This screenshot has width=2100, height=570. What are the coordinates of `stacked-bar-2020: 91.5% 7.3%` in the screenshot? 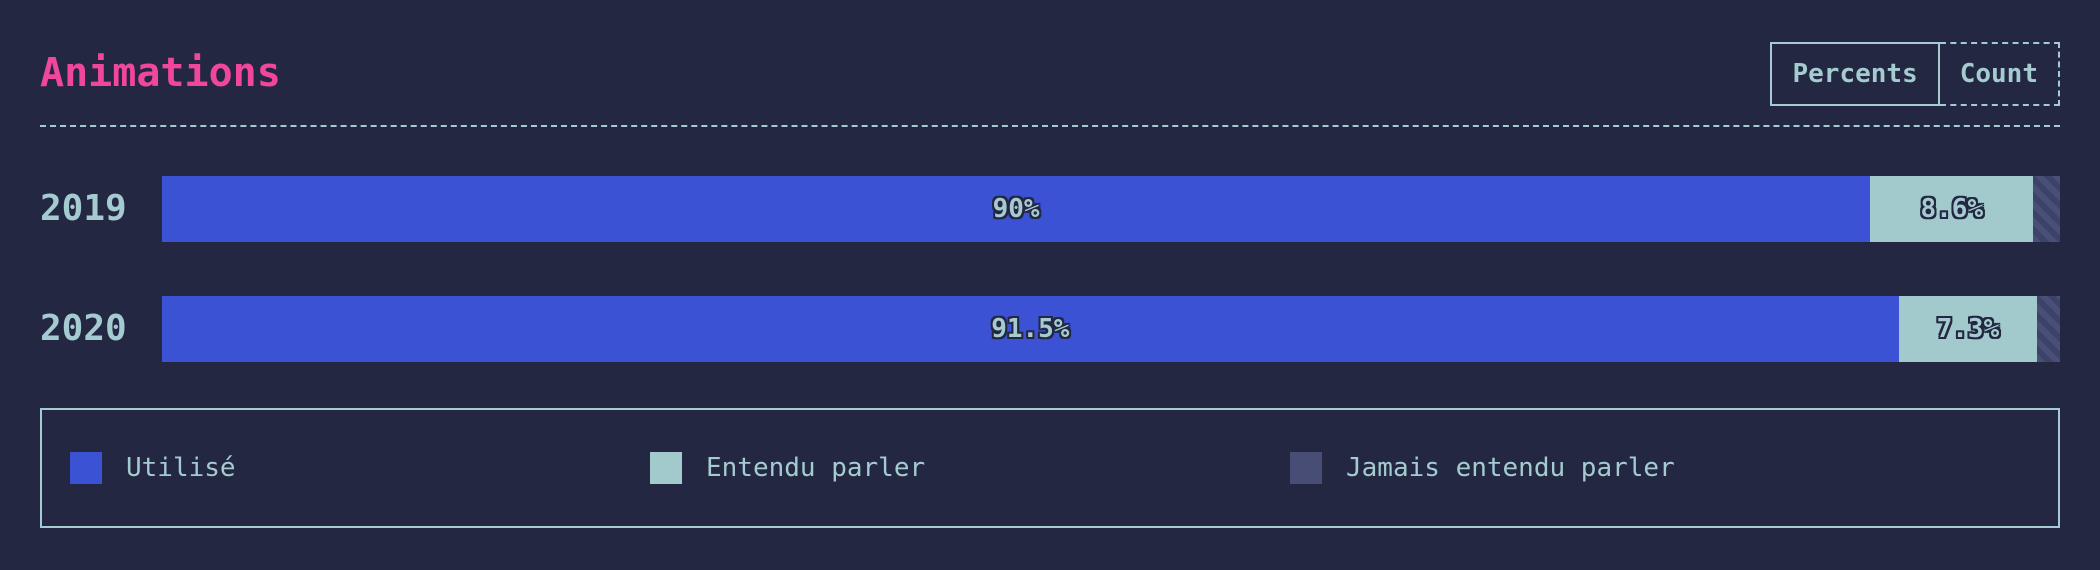 It's located at (1111, 329).